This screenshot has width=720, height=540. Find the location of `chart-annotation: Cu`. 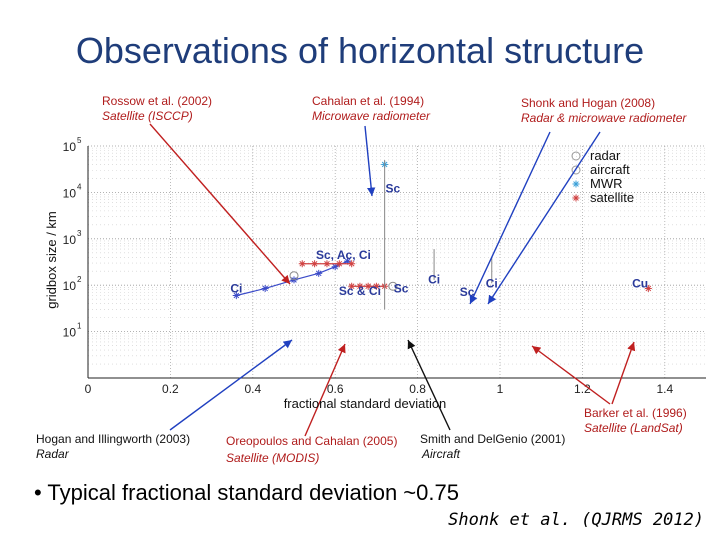

chart-annotation: Cu is located at coordinates (640, 283).